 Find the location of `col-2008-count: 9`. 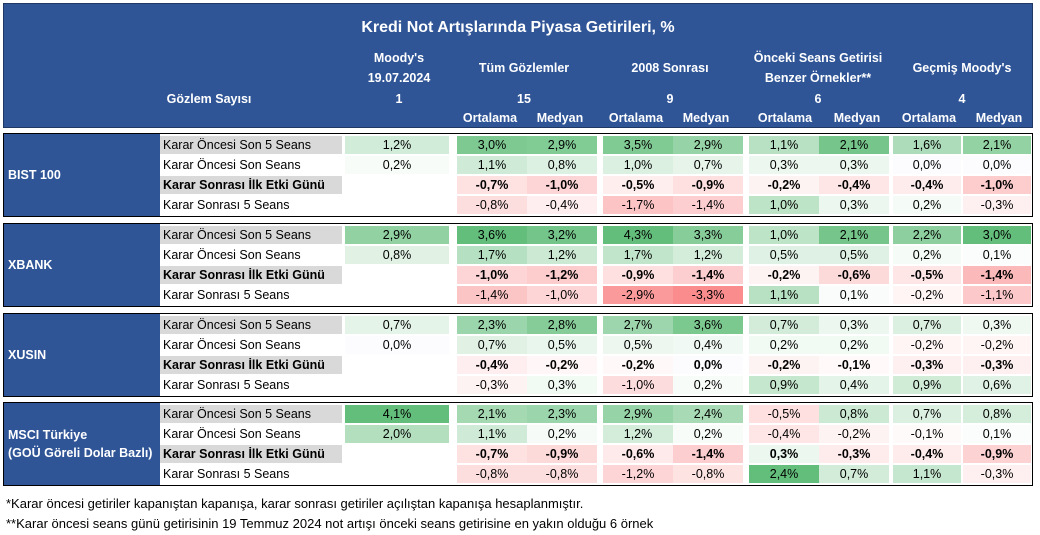

col-2008-count: 9 is located at coordinates (670, 99).